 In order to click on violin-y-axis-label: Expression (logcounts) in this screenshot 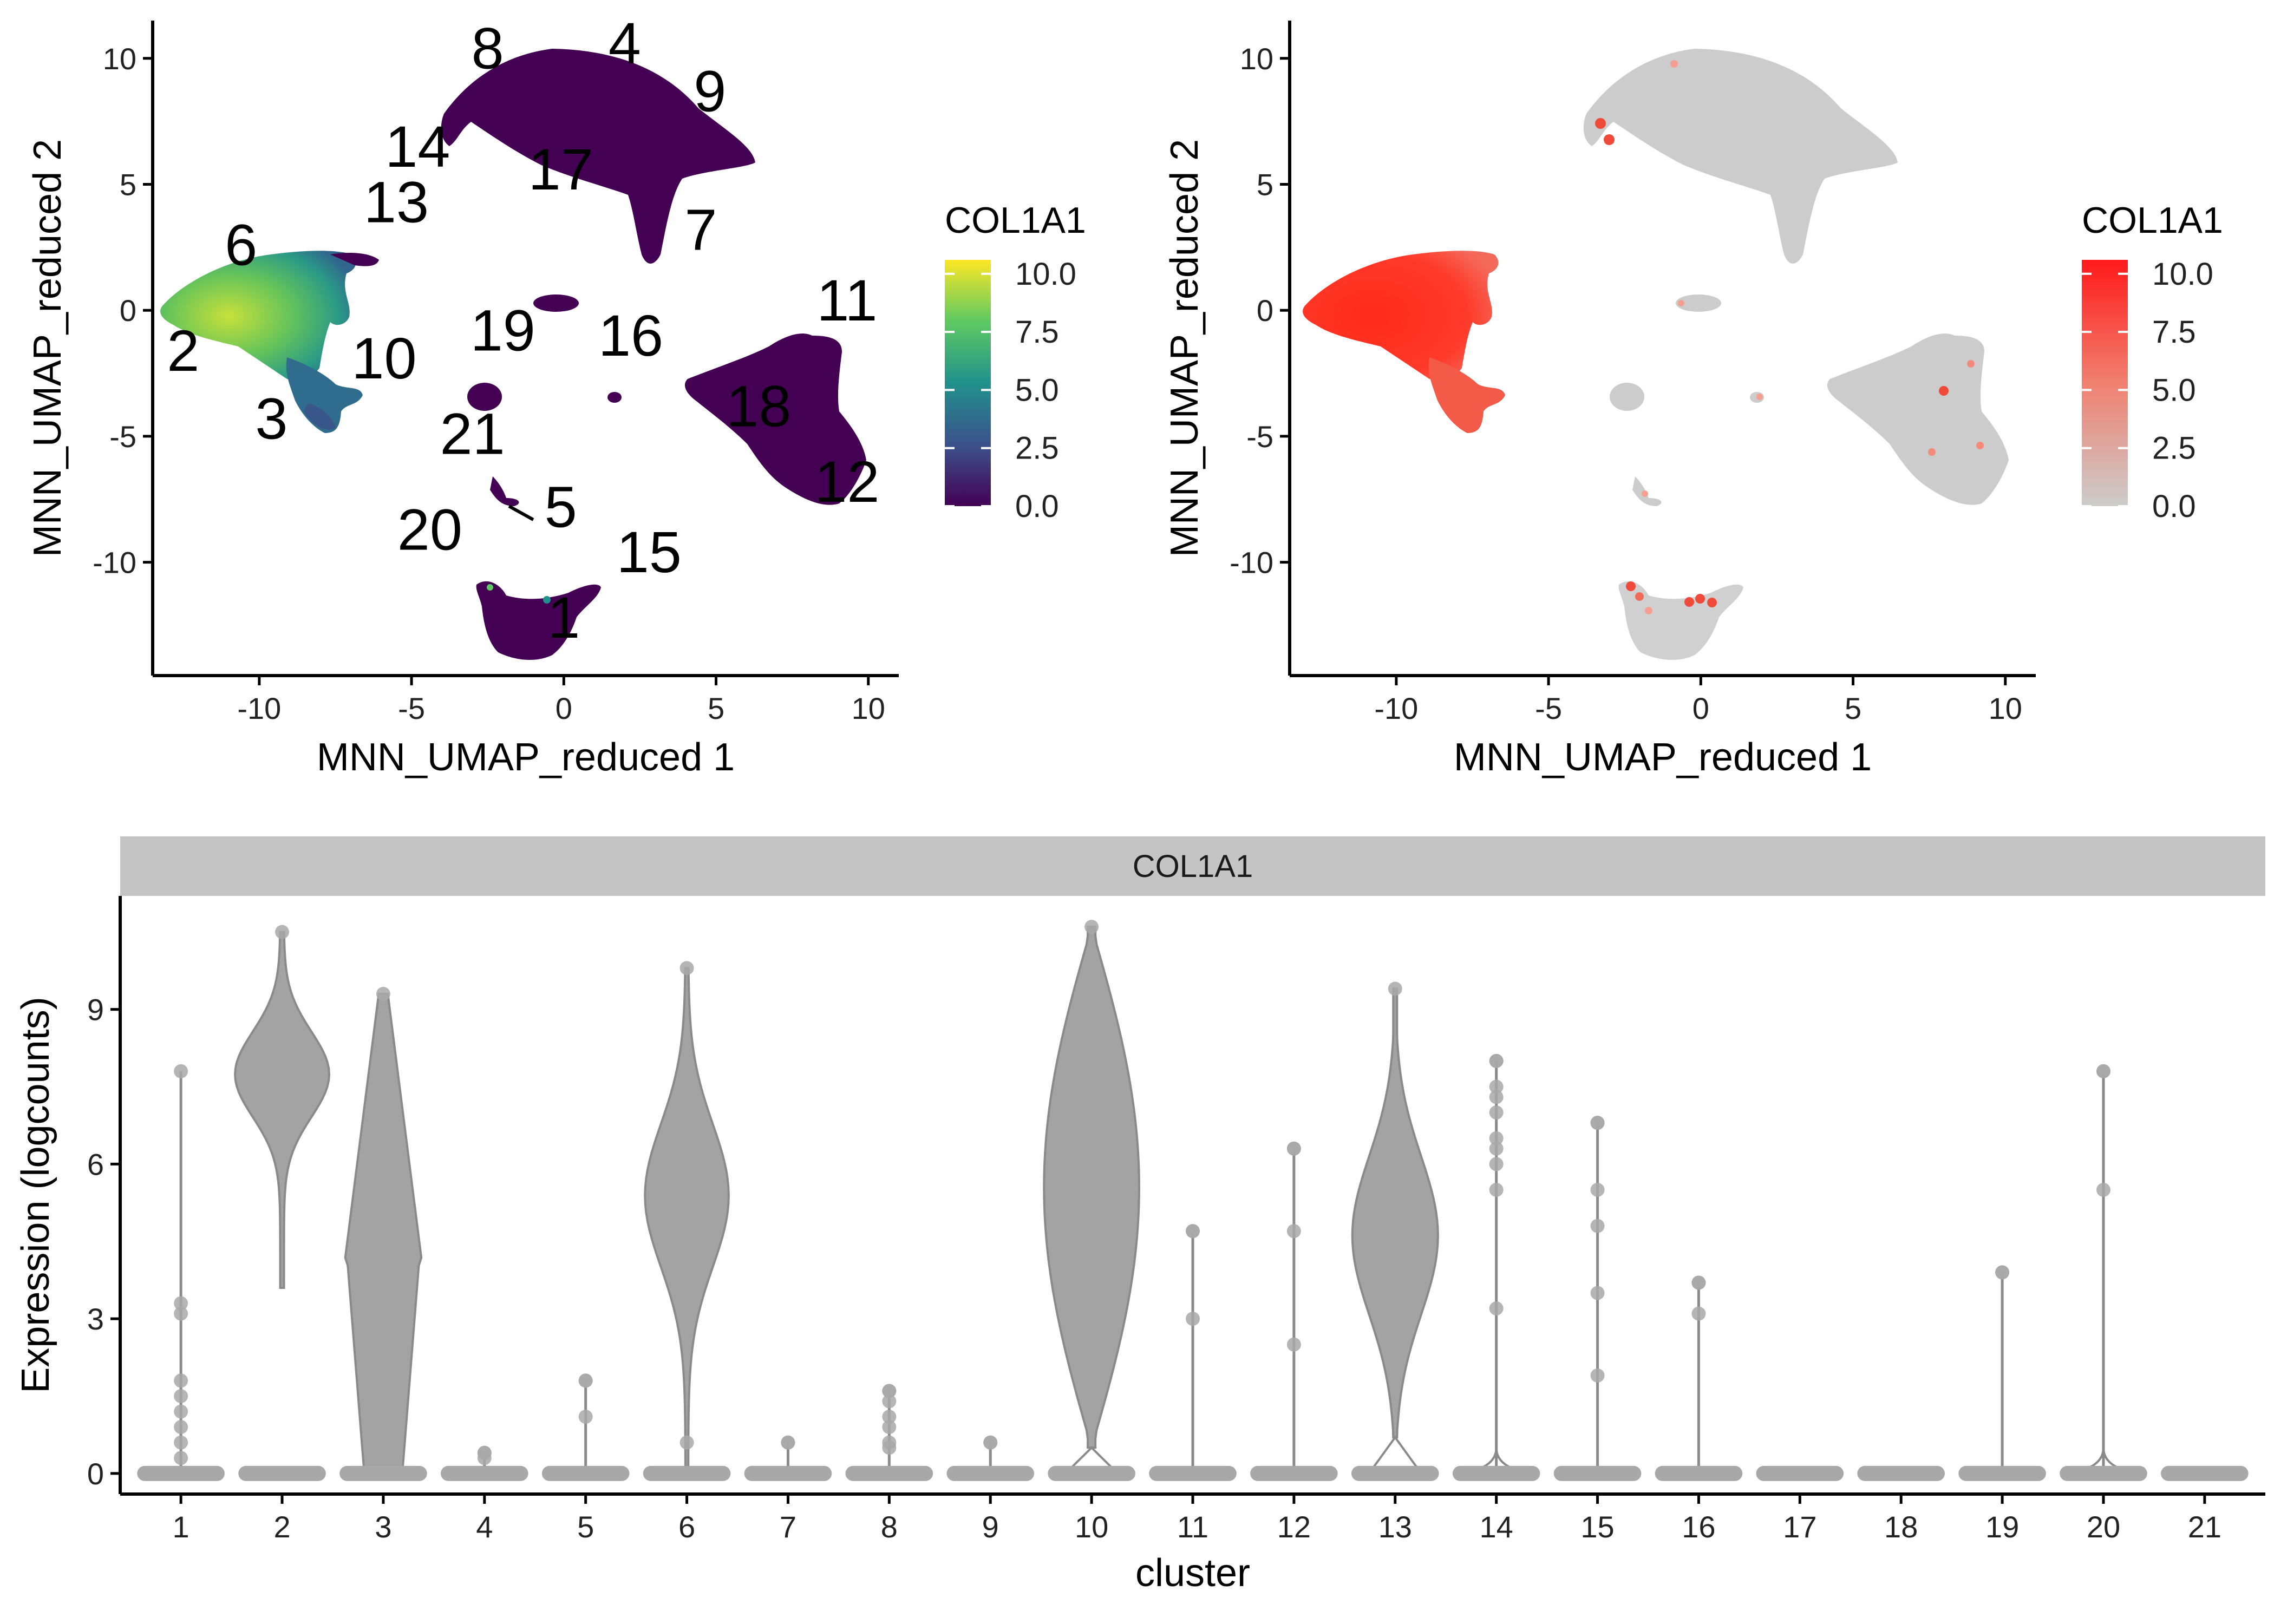, I will do `click(36, 1195)`.